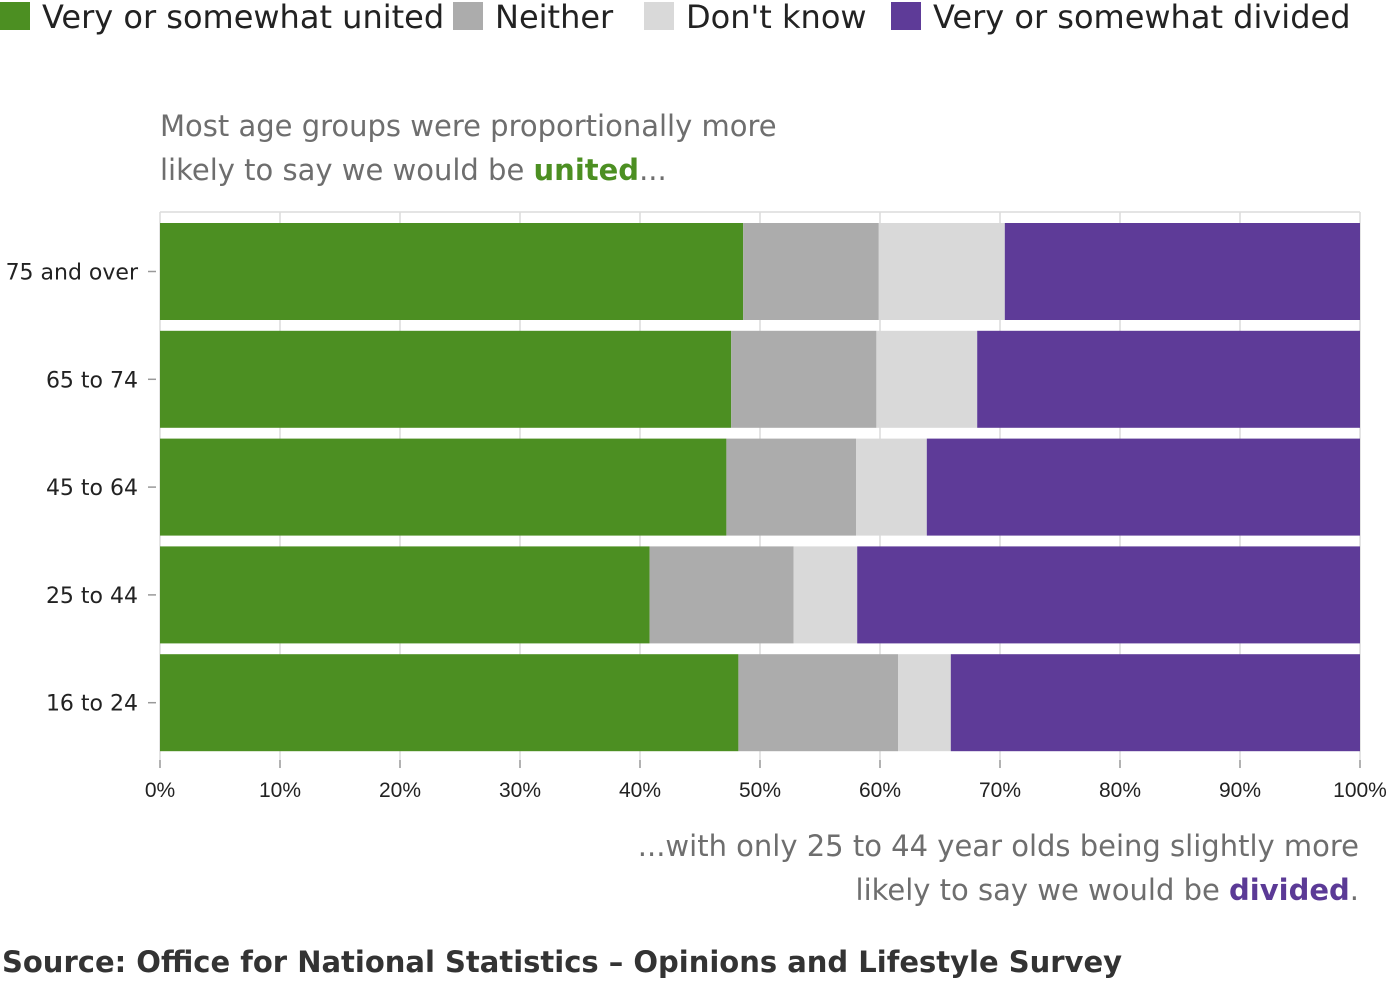 Image resolution: width=1391 pixels, height=987 pixels. What do you see at coordinates (92, 380) in the screenshot?
I see `y-tick-label: 65 to 74` at bounding box center [92, 380].